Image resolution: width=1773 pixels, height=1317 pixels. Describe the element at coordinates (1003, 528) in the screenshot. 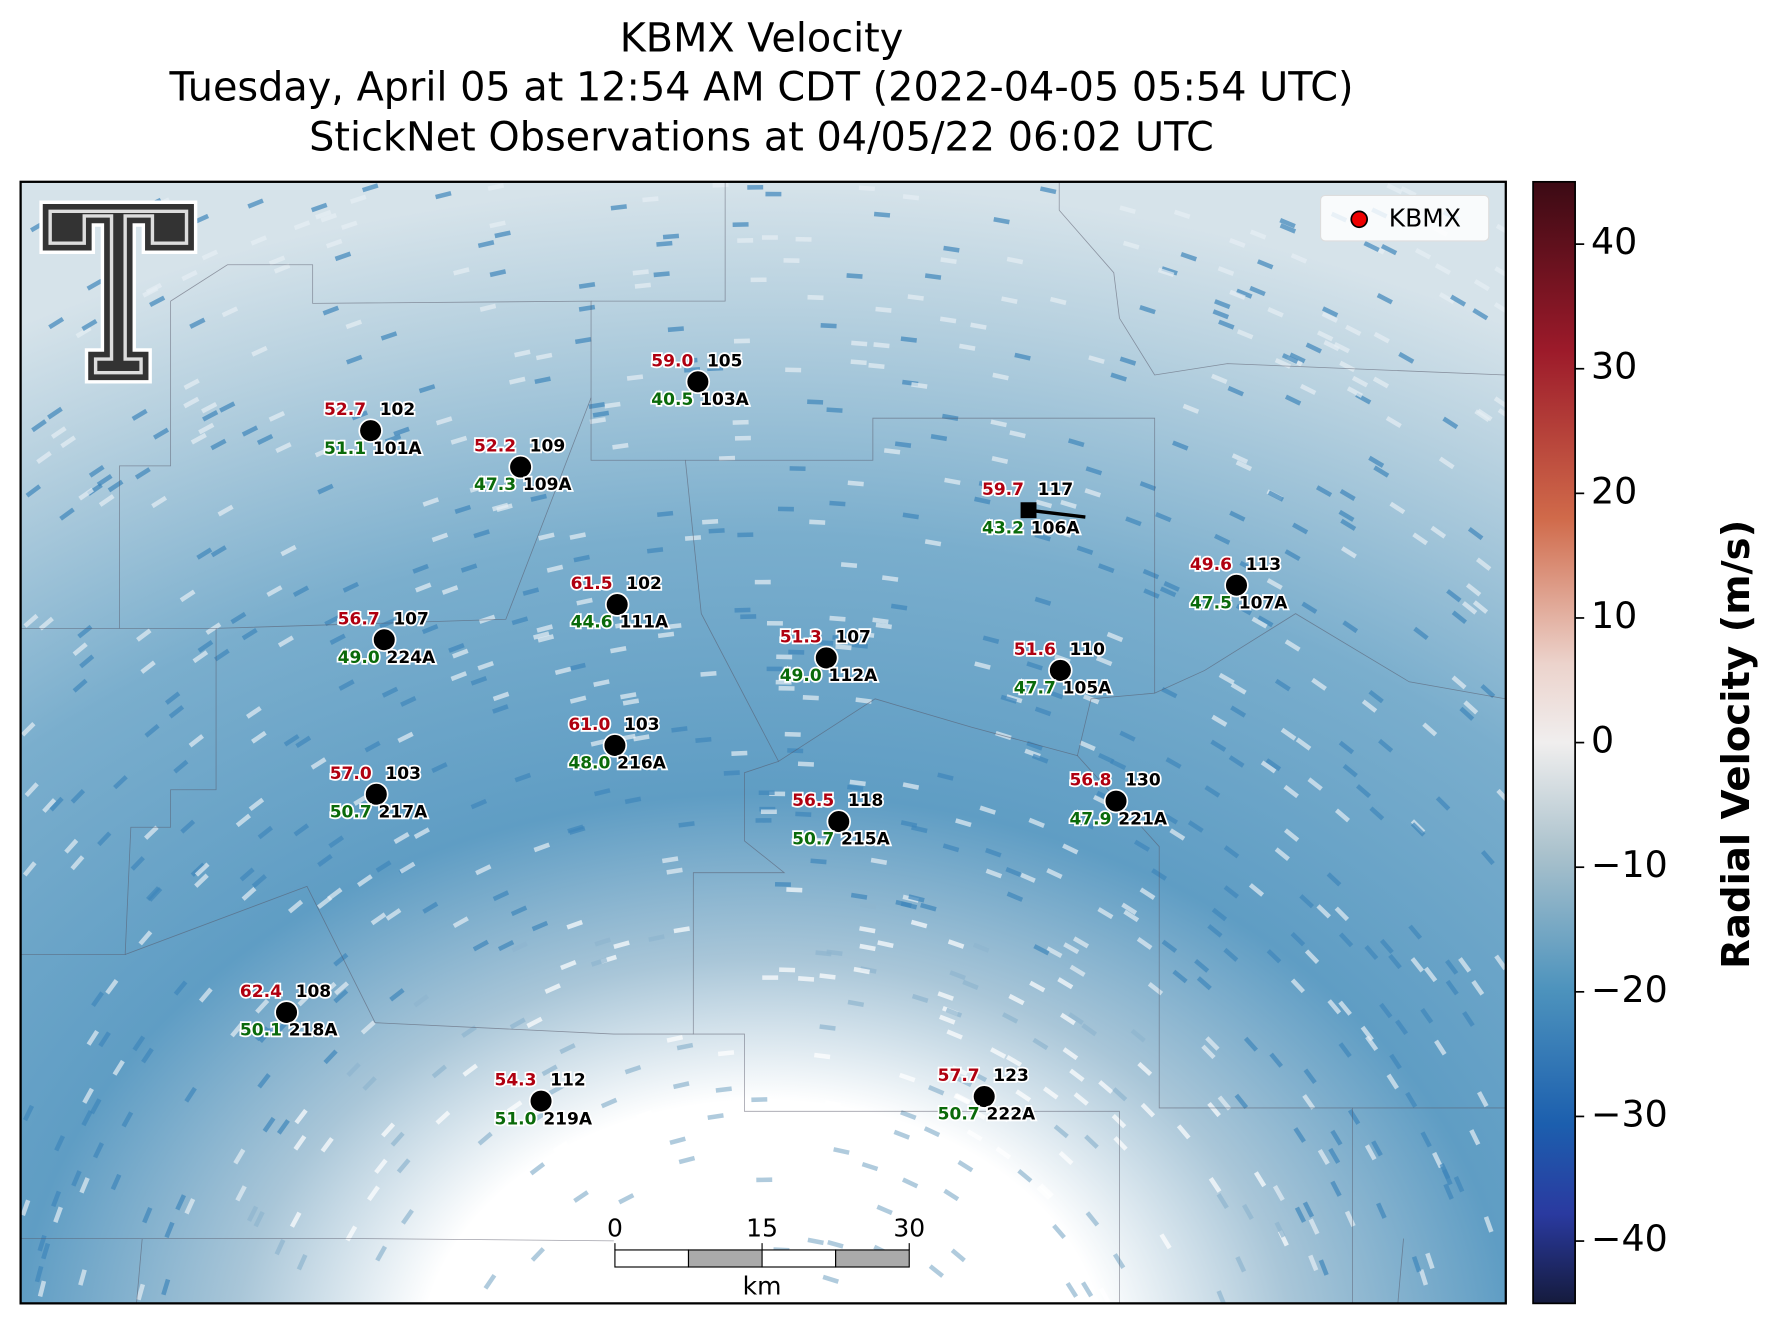

I see `station-green-value: 43.2` at that location.